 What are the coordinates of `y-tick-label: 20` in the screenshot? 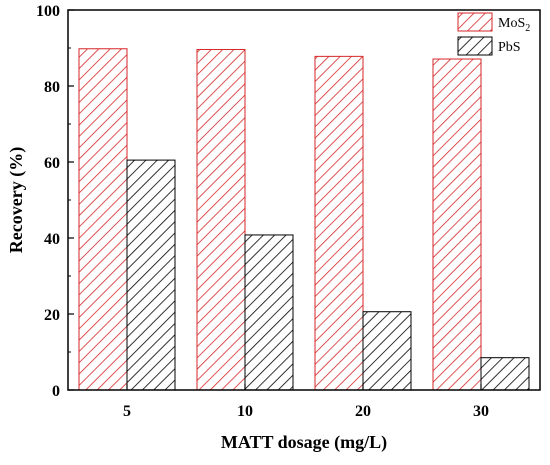 It's located at (52, 315).